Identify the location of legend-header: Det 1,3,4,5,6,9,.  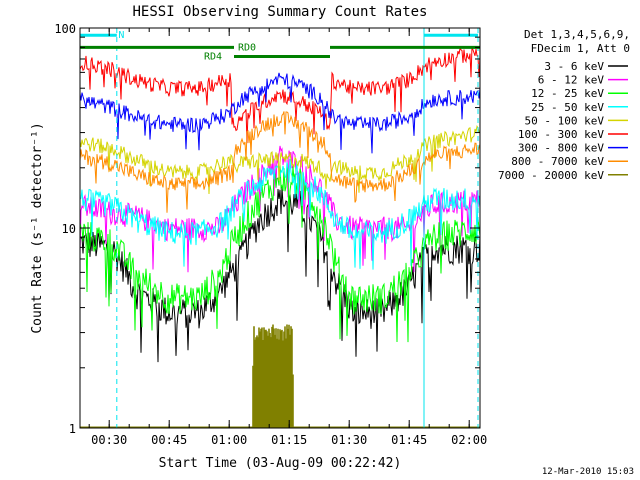
(577, 34).